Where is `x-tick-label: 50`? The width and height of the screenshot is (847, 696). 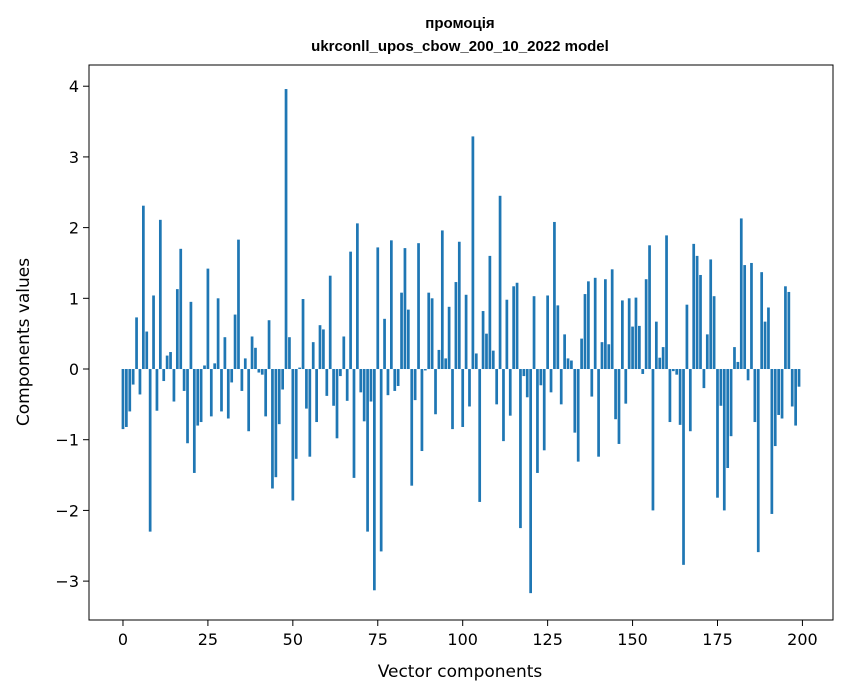
x-tick-label: 50 is located at coordinates (293, 639).